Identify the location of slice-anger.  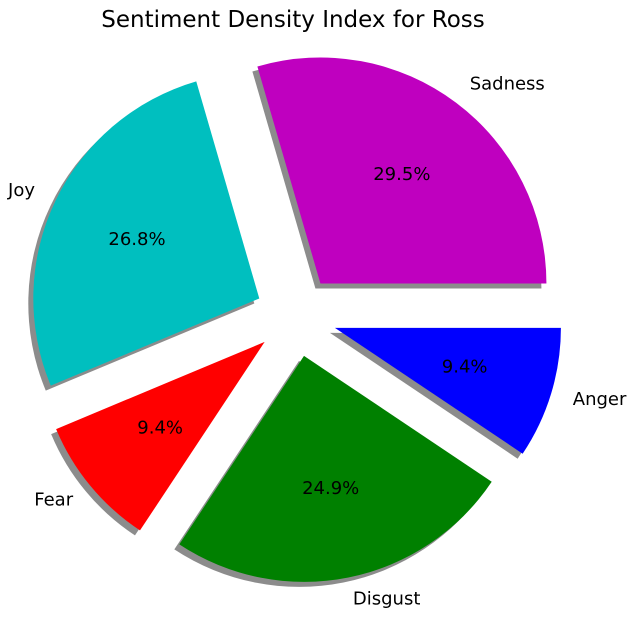
(447, 390).